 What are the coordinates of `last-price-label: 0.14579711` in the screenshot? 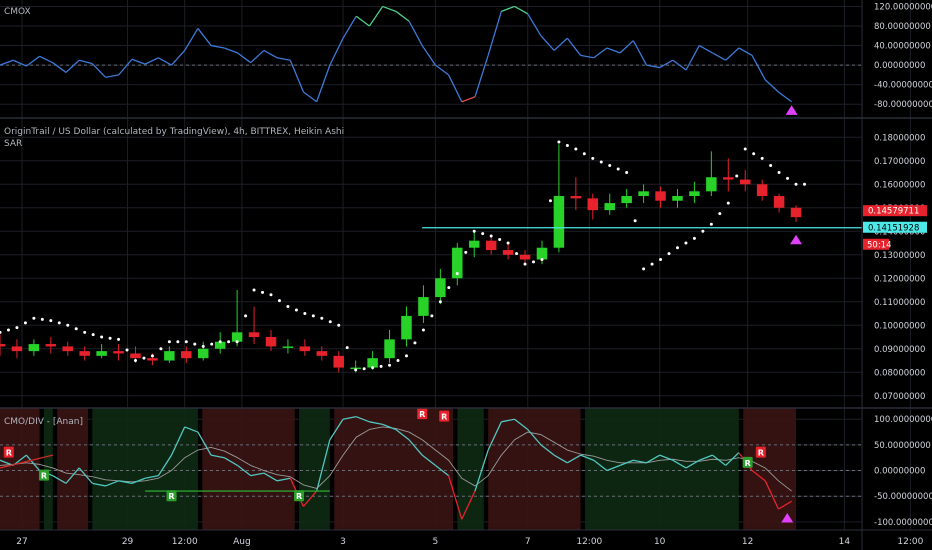 It's located at (893, 212).